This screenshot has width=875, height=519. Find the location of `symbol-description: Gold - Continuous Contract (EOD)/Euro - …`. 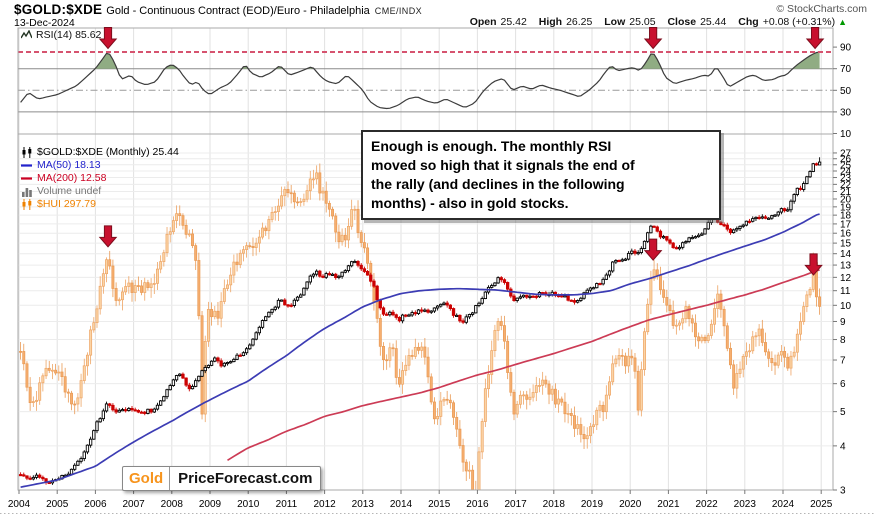

symbol-description: Gold - Continuous Contract (EOD)/Euro - … is located at coordinates (238, 11).